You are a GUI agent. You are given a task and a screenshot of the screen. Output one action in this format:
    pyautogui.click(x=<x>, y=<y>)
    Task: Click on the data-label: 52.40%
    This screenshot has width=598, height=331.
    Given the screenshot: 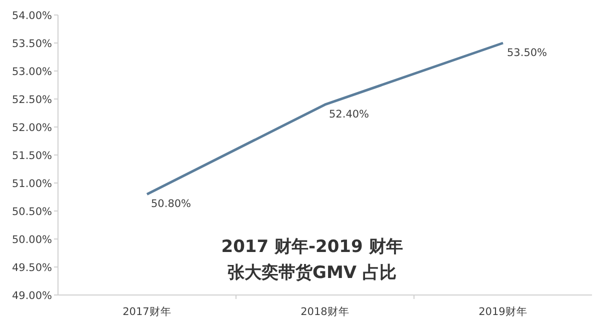 What is the action you would take?
    pyautogui.click(x=349, y=114)
    